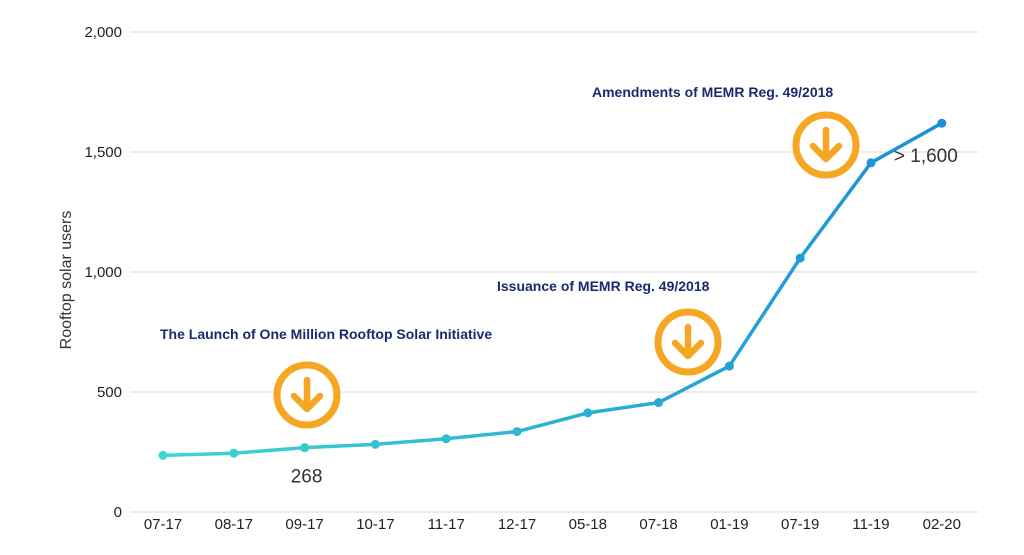 The width and height of the screenshot is (1024, 555). What do you see at coordinates (729, 524) in the screenshot?
I see `x-tick-label: 01-19` at bounding box center [729, 524].